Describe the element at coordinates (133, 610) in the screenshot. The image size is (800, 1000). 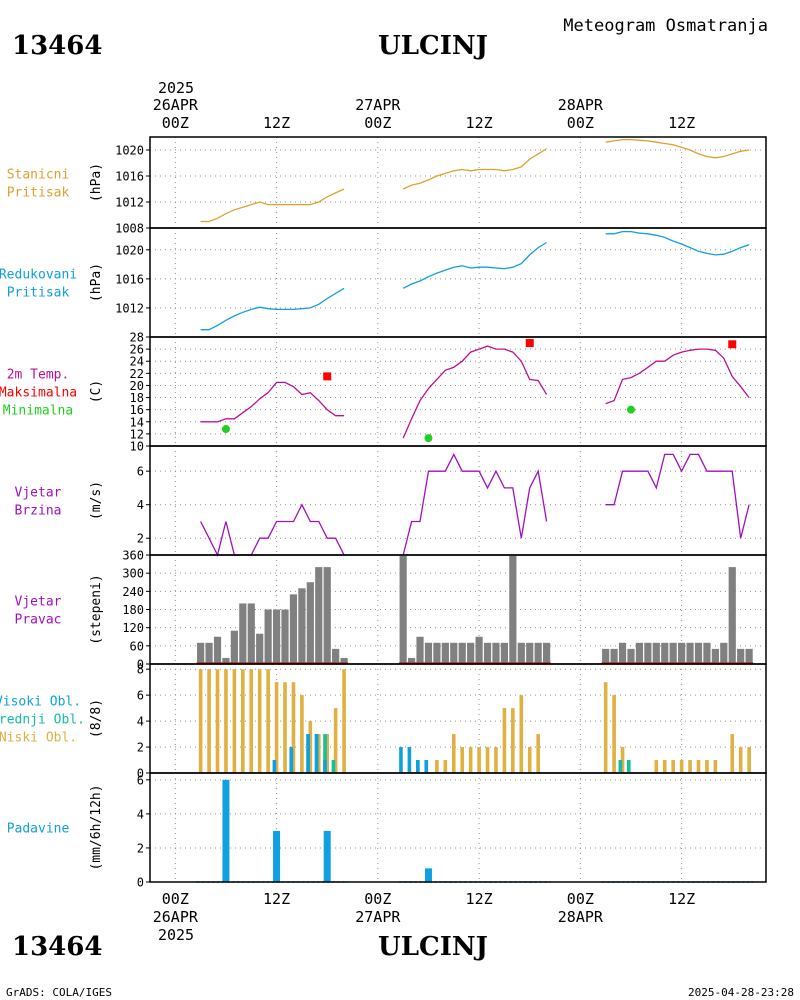
I see `y-tick-label: 180` at that location.